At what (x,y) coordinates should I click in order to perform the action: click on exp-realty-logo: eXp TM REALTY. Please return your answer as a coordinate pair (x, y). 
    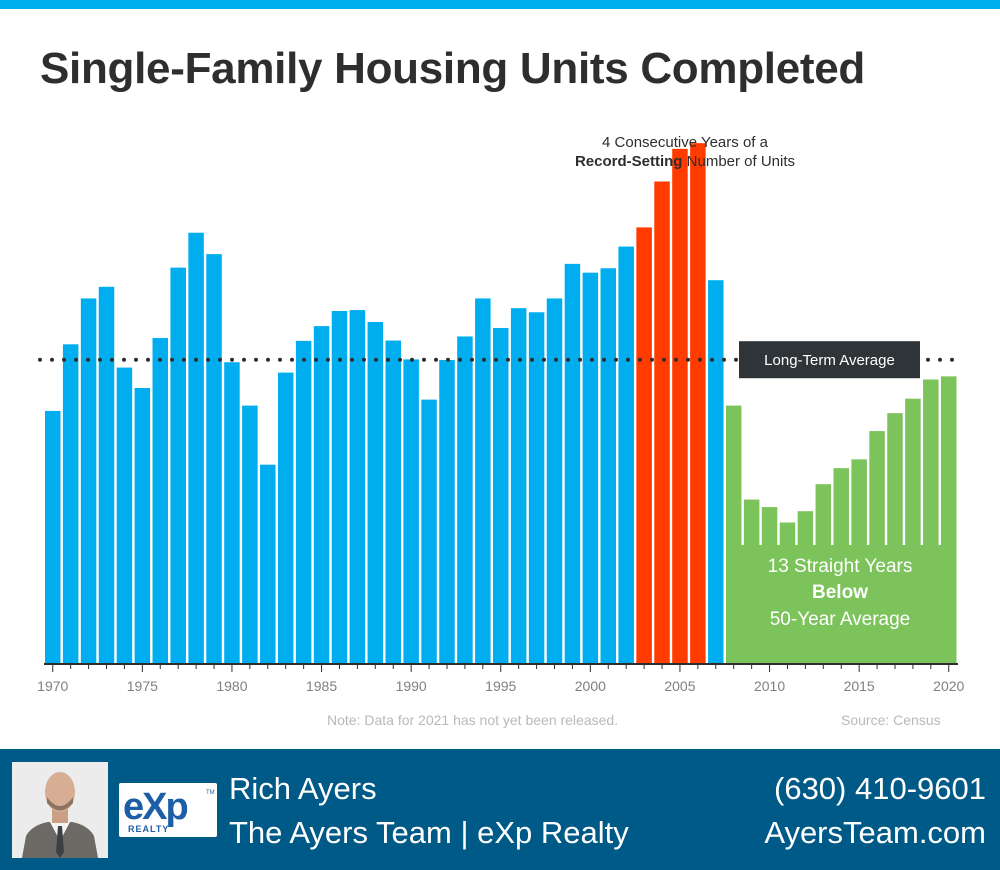
    Looking at the image, I should click on (168, 810).